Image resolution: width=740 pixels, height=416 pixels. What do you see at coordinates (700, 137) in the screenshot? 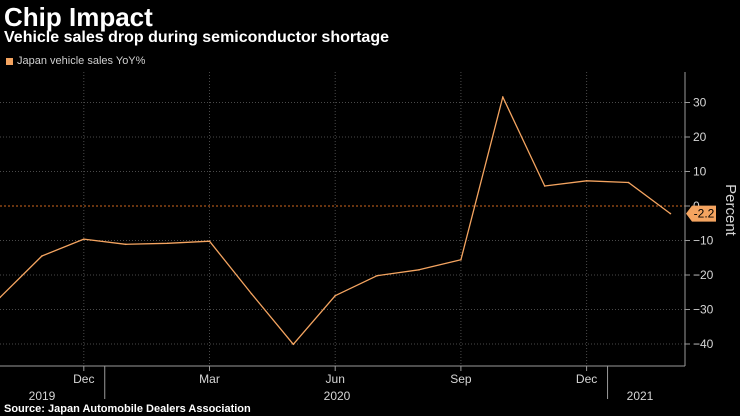
I see `y-tick-label: 20` at bounding box center [700, 137].